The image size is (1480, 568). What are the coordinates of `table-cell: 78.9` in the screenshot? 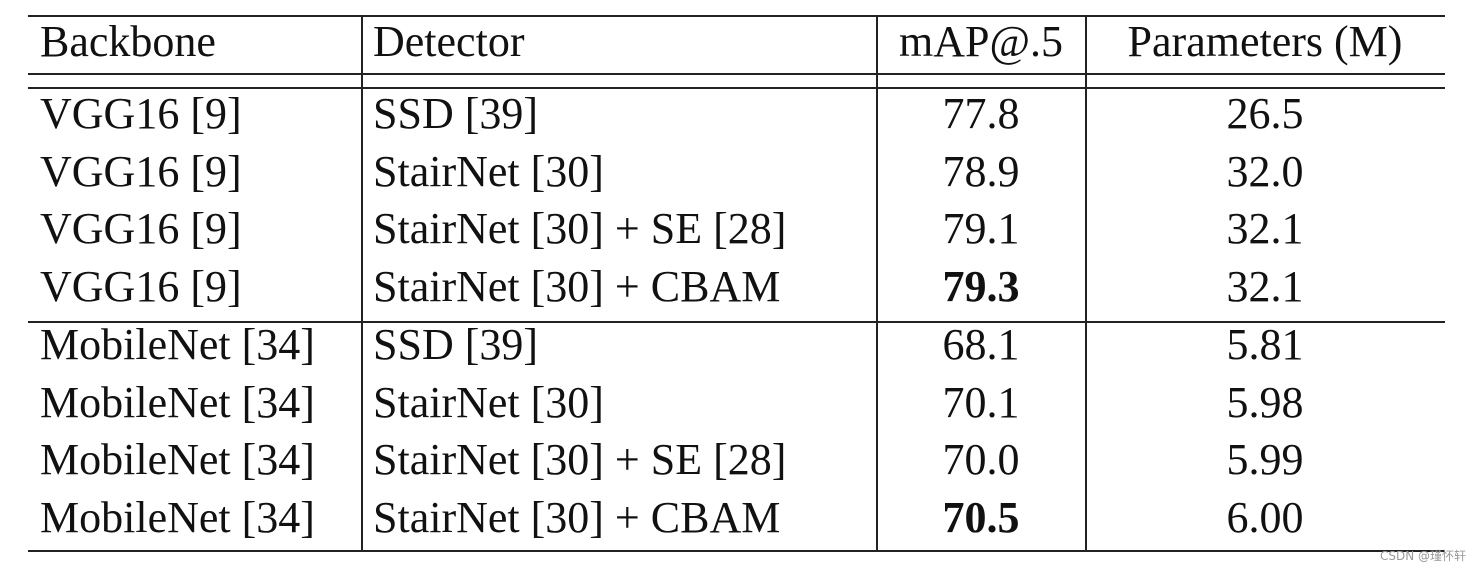 It's located at (981, 171).